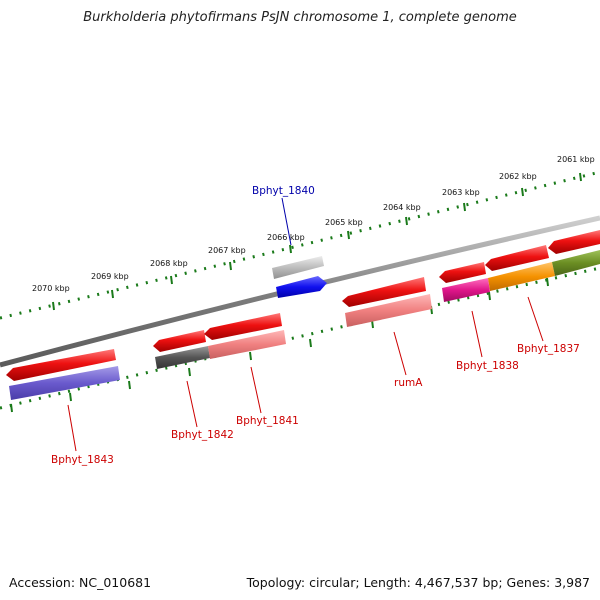  I want to click on cds-ruma, so click(388, 310).